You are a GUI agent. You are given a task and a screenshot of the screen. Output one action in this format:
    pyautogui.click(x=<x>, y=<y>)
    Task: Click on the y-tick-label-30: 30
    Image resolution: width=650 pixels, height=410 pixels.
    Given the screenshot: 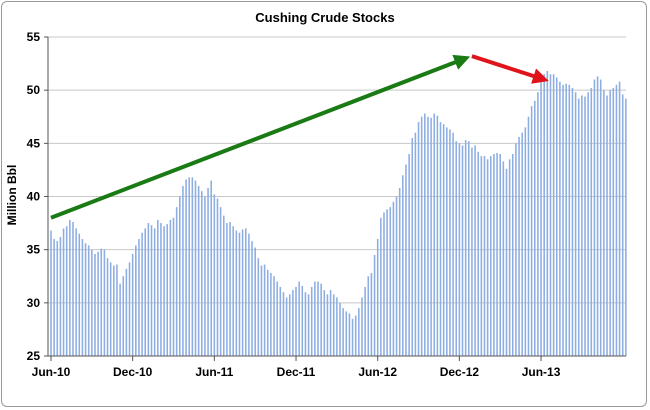 What is the action you would take?
    pyautogui.click(x=34, y=303)
    